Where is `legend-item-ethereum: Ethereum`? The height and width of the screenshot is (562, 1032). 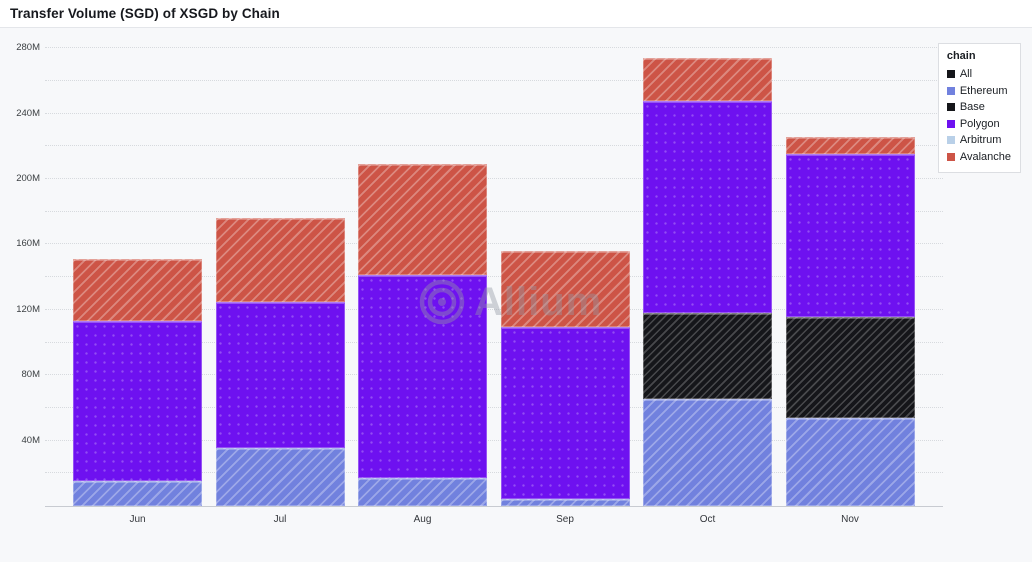 legend-item-ethereum: Ethereum is located at coordinates (978, 91).